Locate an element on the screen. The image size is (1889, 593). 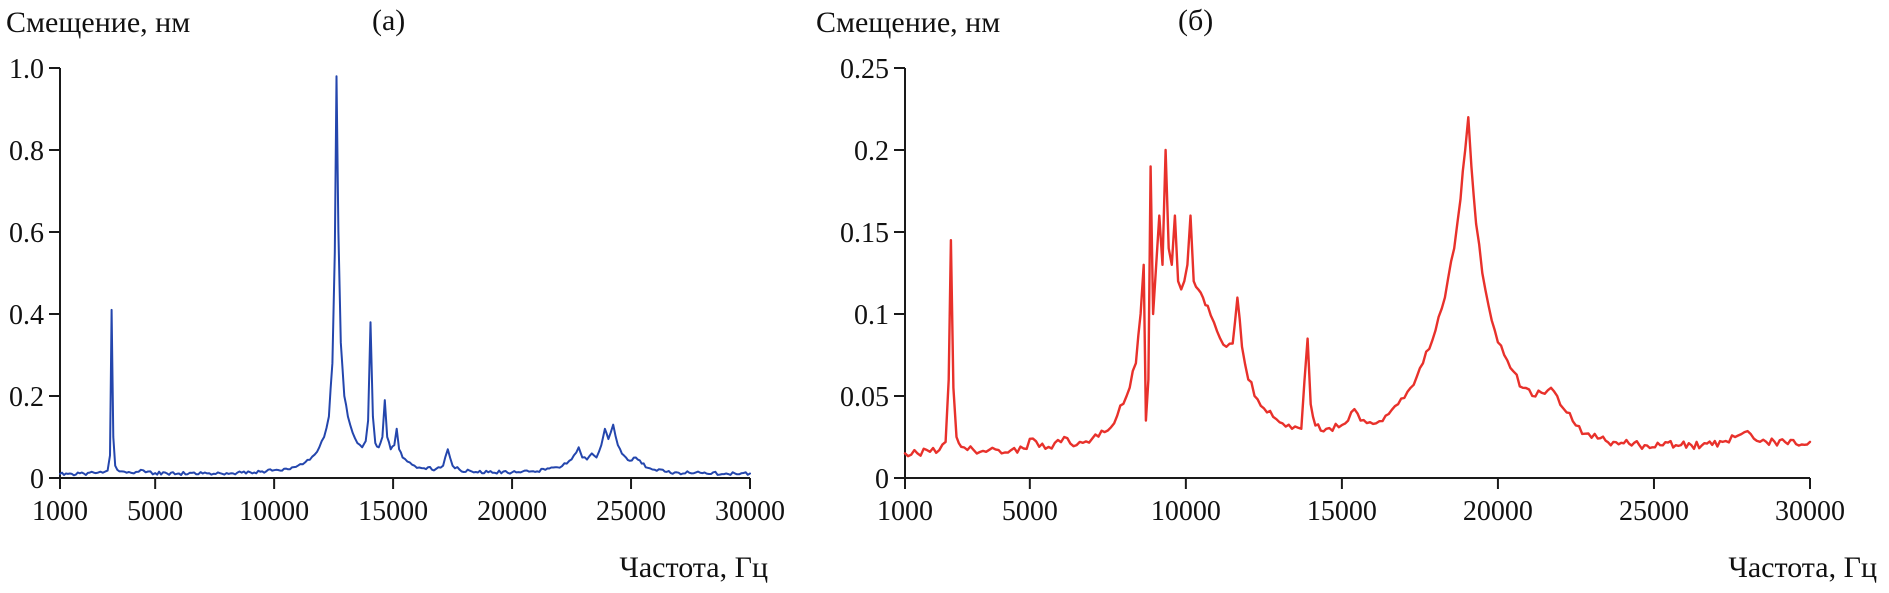
x-axis-title-b: Частота, Гц is located at coordinates (1802, 567).